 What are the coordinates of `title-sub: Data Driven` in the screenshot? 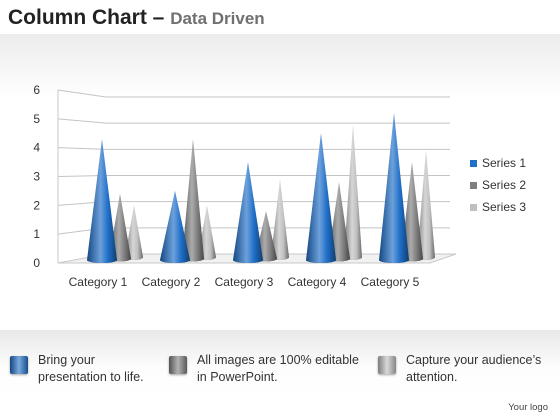 It's located at (217, 18).